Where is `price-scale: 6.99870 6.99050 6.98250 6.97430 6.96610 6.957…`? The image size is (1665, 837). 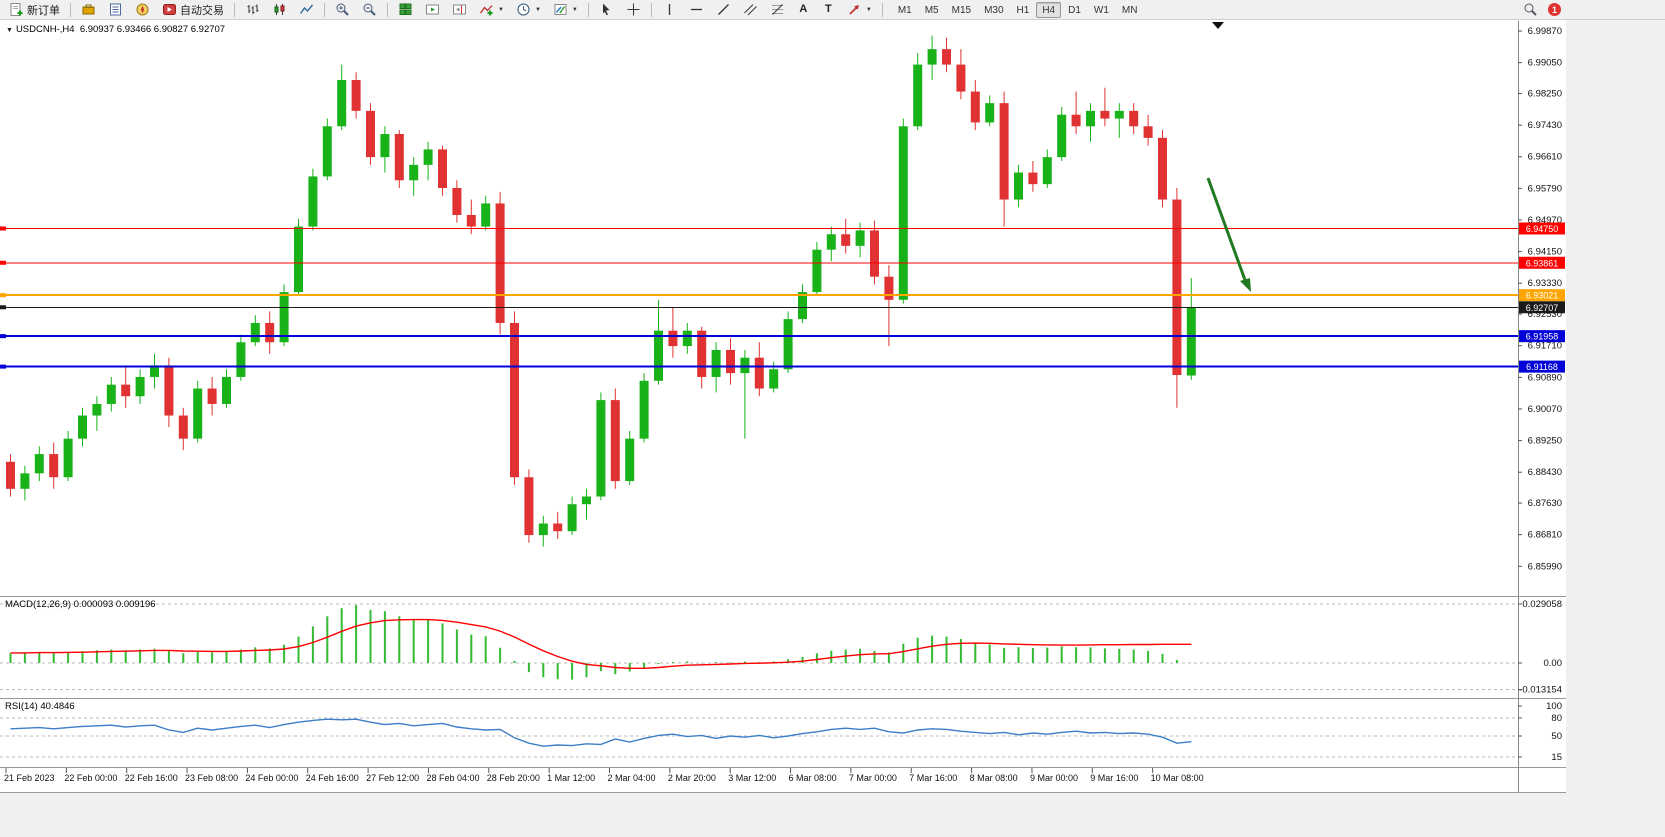 price-scale: 6.99870 6.99050 6.98250 6.97430 6.96610 6.957… is located at coordinates (1541, 394).